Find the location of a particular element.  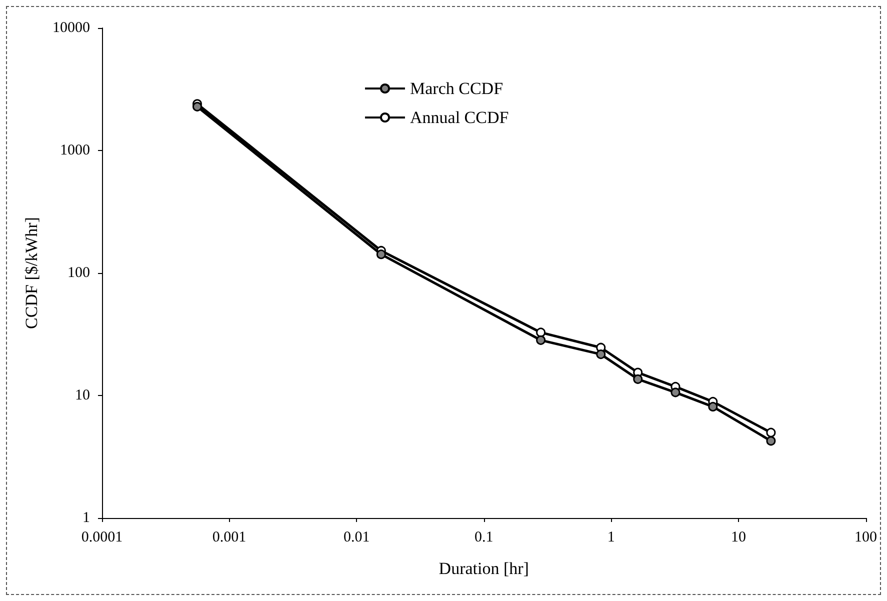

legend-label: March CCDF is located at coordinates (457, 88).